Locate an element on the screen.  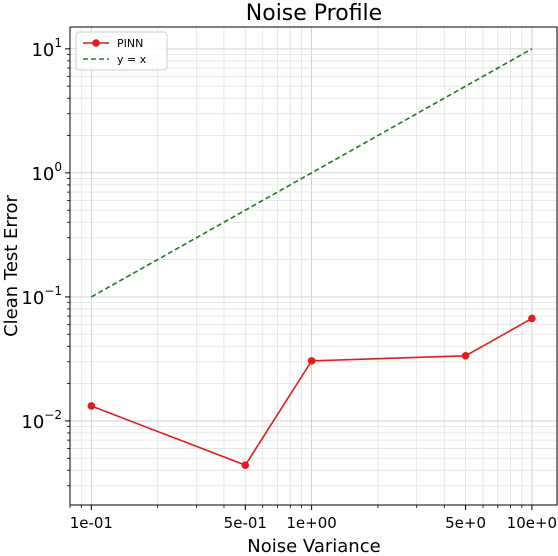
y-axis-label: Clean Test Error is located at coordinates (11, 265).